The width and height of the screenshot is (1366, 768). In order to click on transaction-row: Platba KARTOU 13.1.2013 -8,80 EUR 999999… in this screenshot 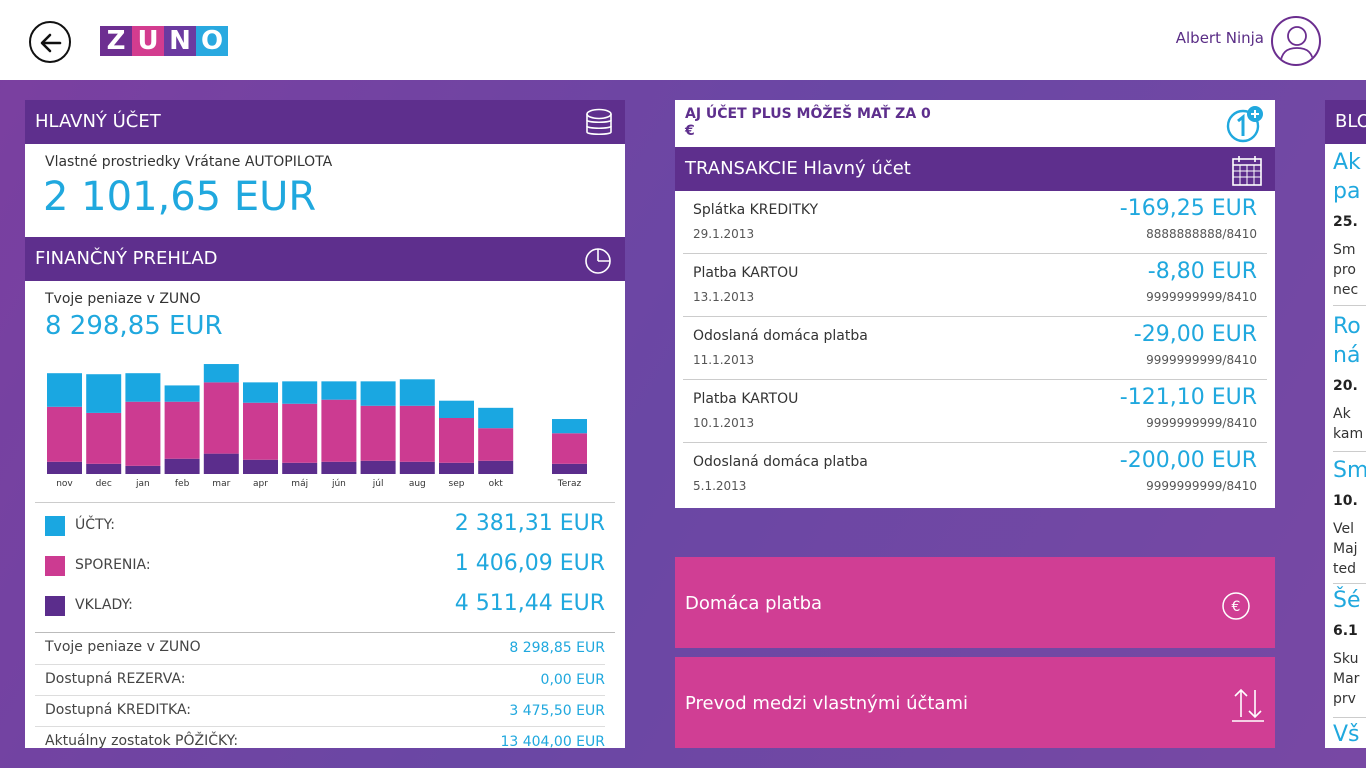, I will do `click(975, 285)`.